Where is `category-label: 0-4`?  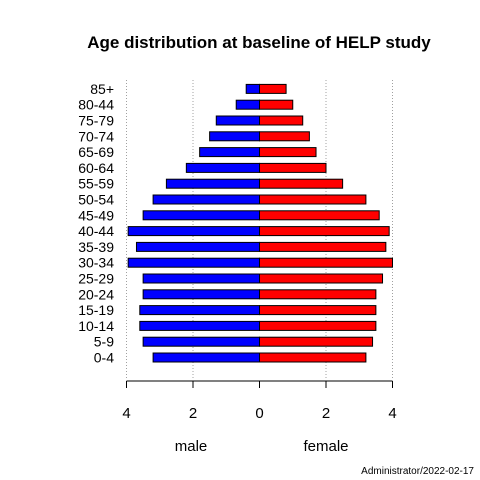 category-label: 0-4 is located at coordinates (104, 358).